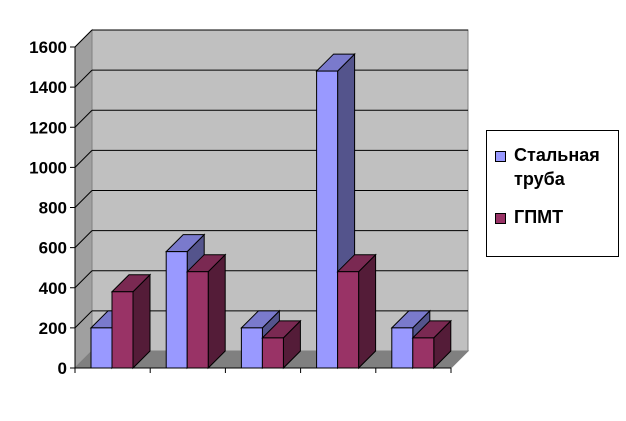 Image resolution: width=626 pixels, height=421 pixels. Describe the element at coordinates (552, 193) in the screenshot. I see `legend: Стальная труба ГПМТ` at that location.